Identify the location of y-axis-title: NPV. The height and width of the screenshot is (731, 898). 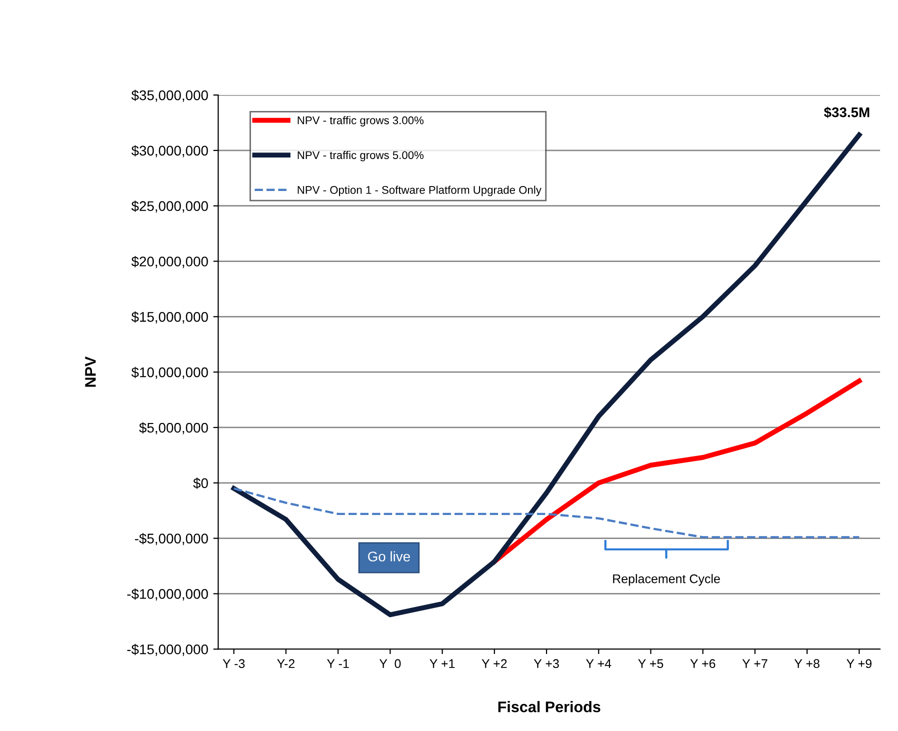
(90, 371).